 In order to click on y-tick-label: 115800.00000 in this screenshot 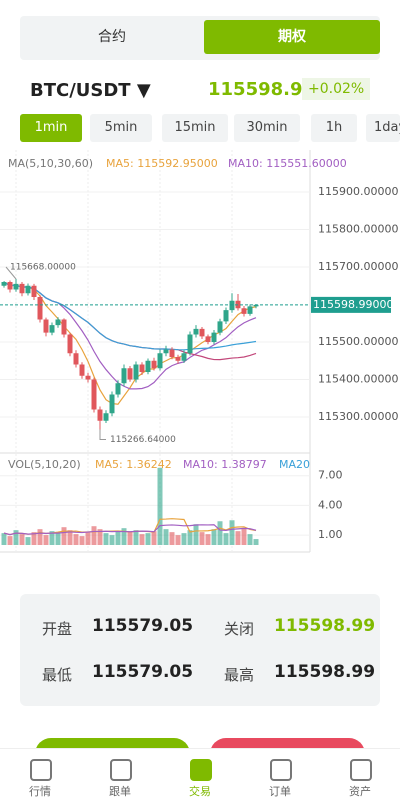, I will do `click(358, 229)`.